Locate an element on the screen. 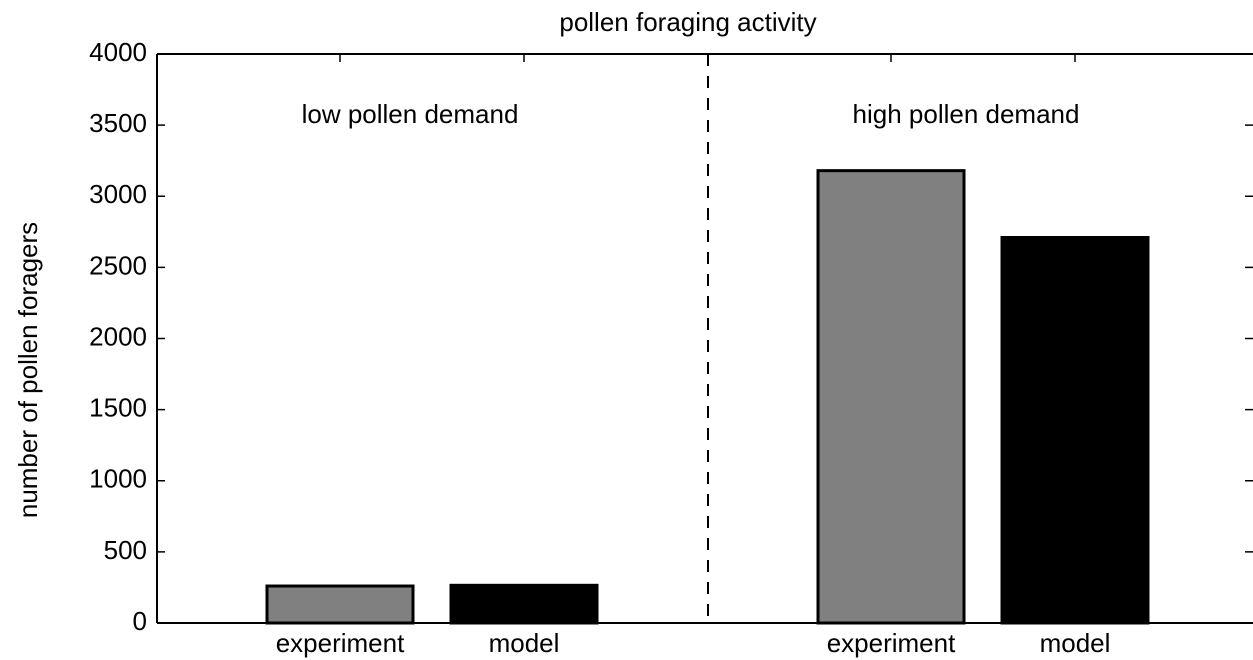 The height and width of the screenshot is (660, 1253). y-tick-label: 1500 is located at coordinates (118, 408).